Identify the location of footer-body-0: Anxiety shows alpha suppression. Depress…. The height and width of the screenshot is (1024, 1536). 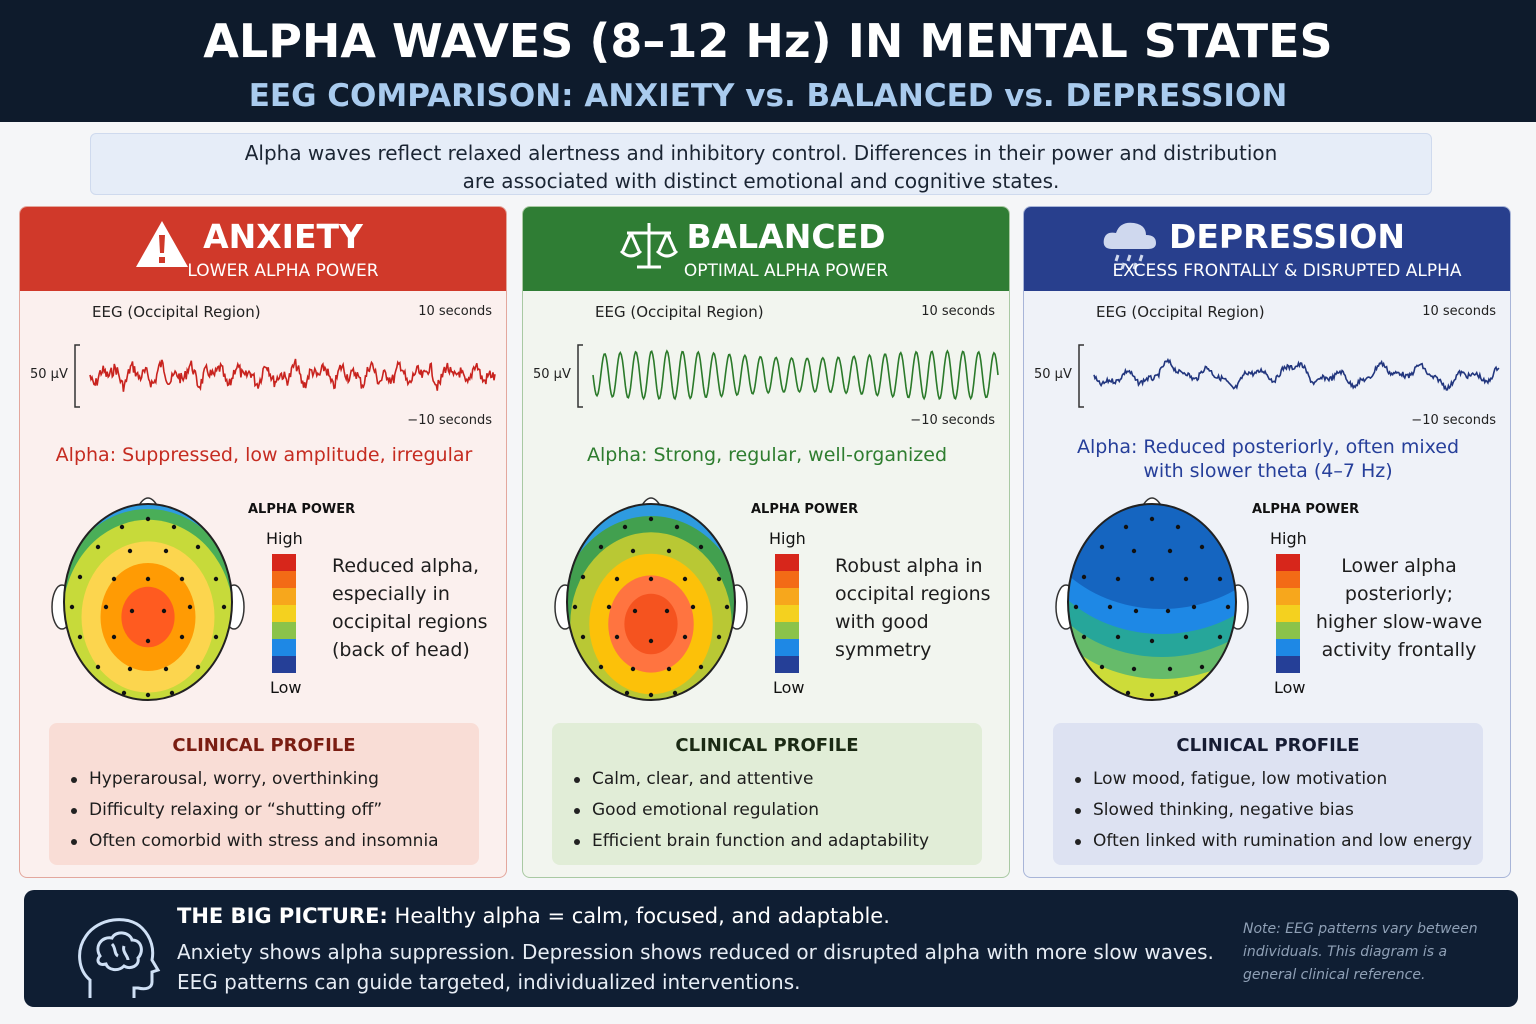
(695, 952).